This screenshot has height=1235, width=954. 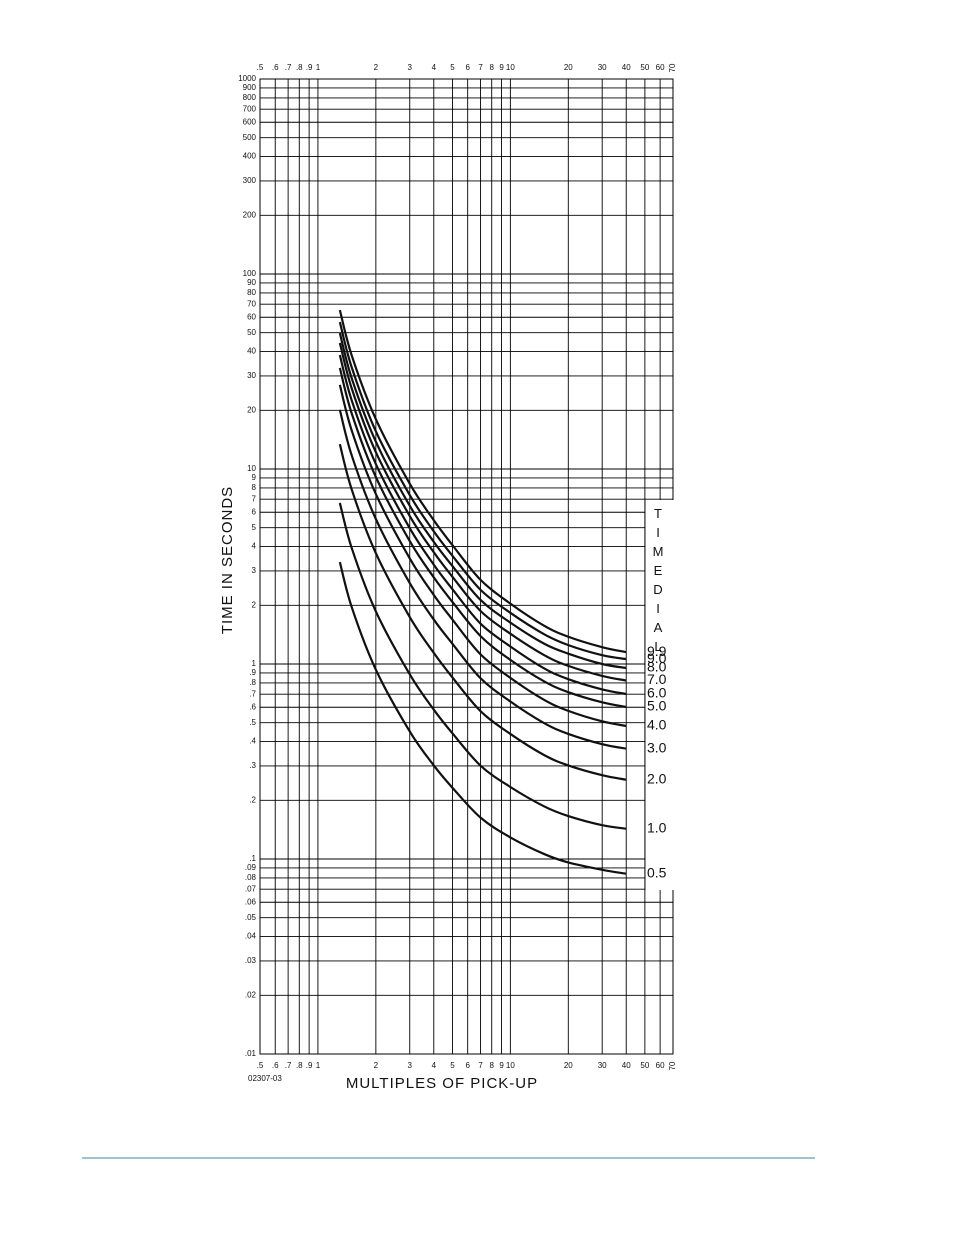 I want to click on y-tick-label: 4, so click(x=254, y=546).